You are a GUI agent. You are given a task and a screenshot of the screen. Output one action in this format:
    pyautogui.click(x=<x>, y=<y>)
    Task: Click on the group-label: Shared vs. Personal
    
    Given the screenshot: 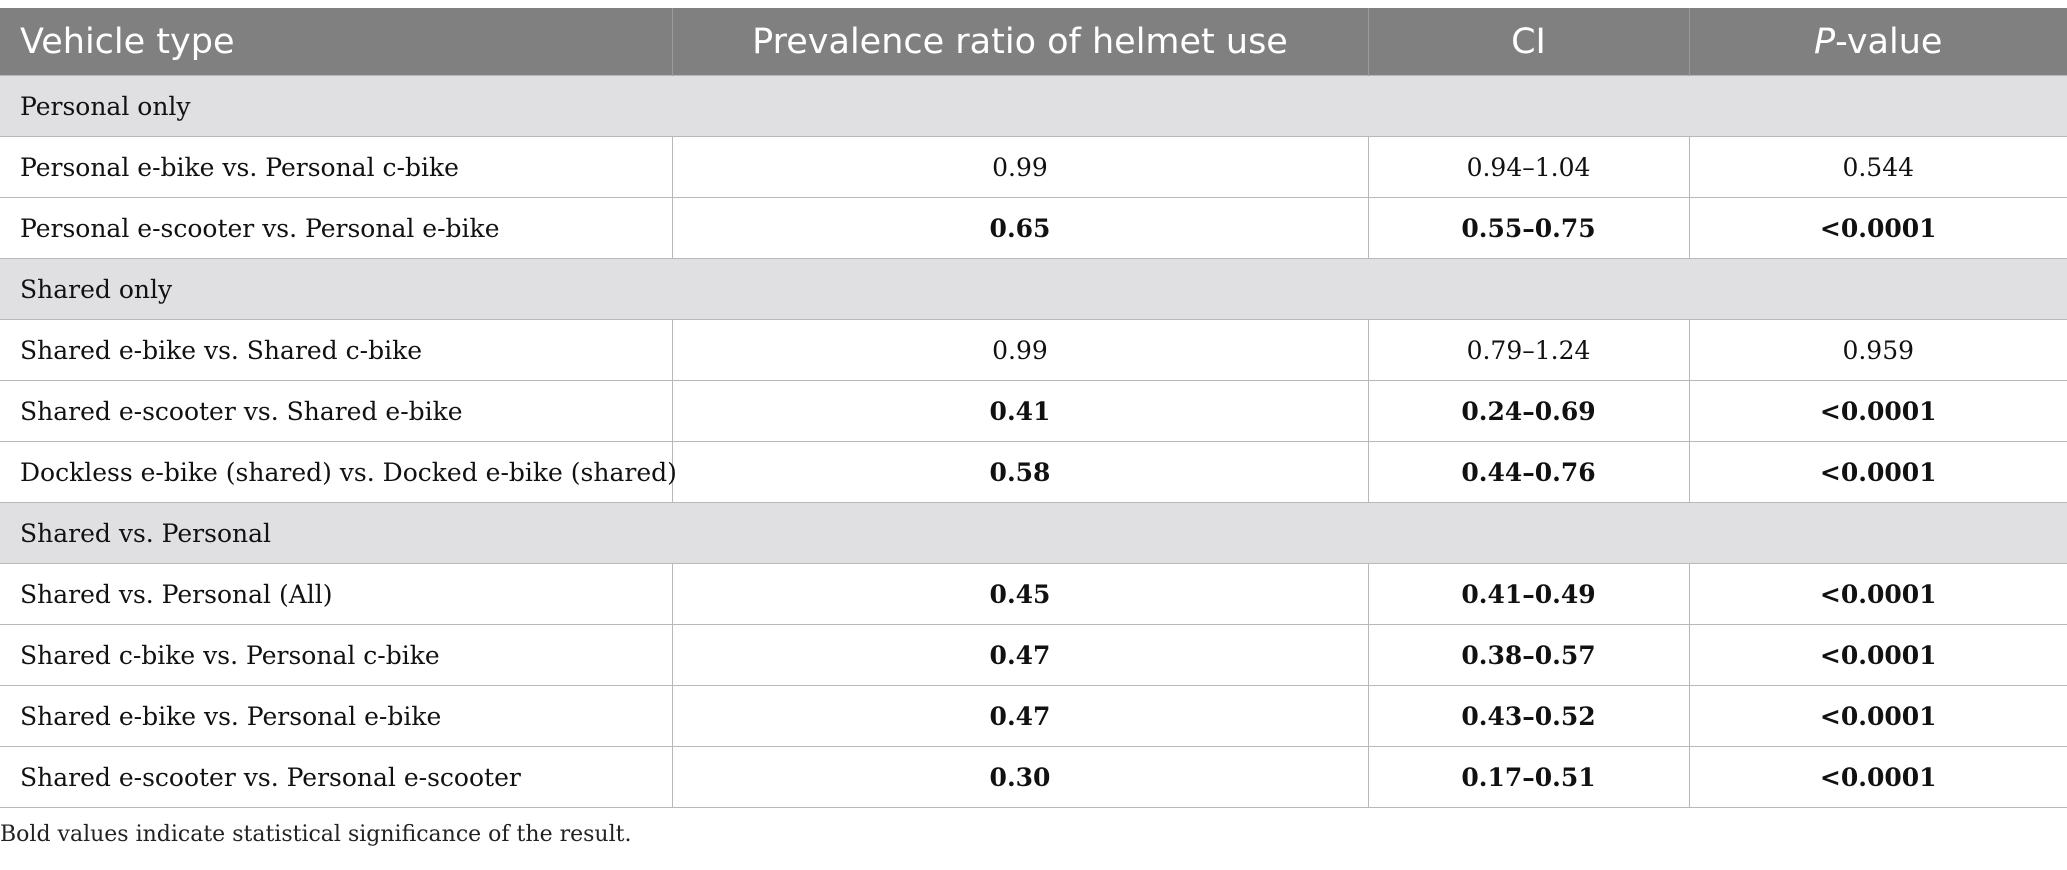 What is the action you would take?
    pyautogui.click(x=1033, y=533)
    